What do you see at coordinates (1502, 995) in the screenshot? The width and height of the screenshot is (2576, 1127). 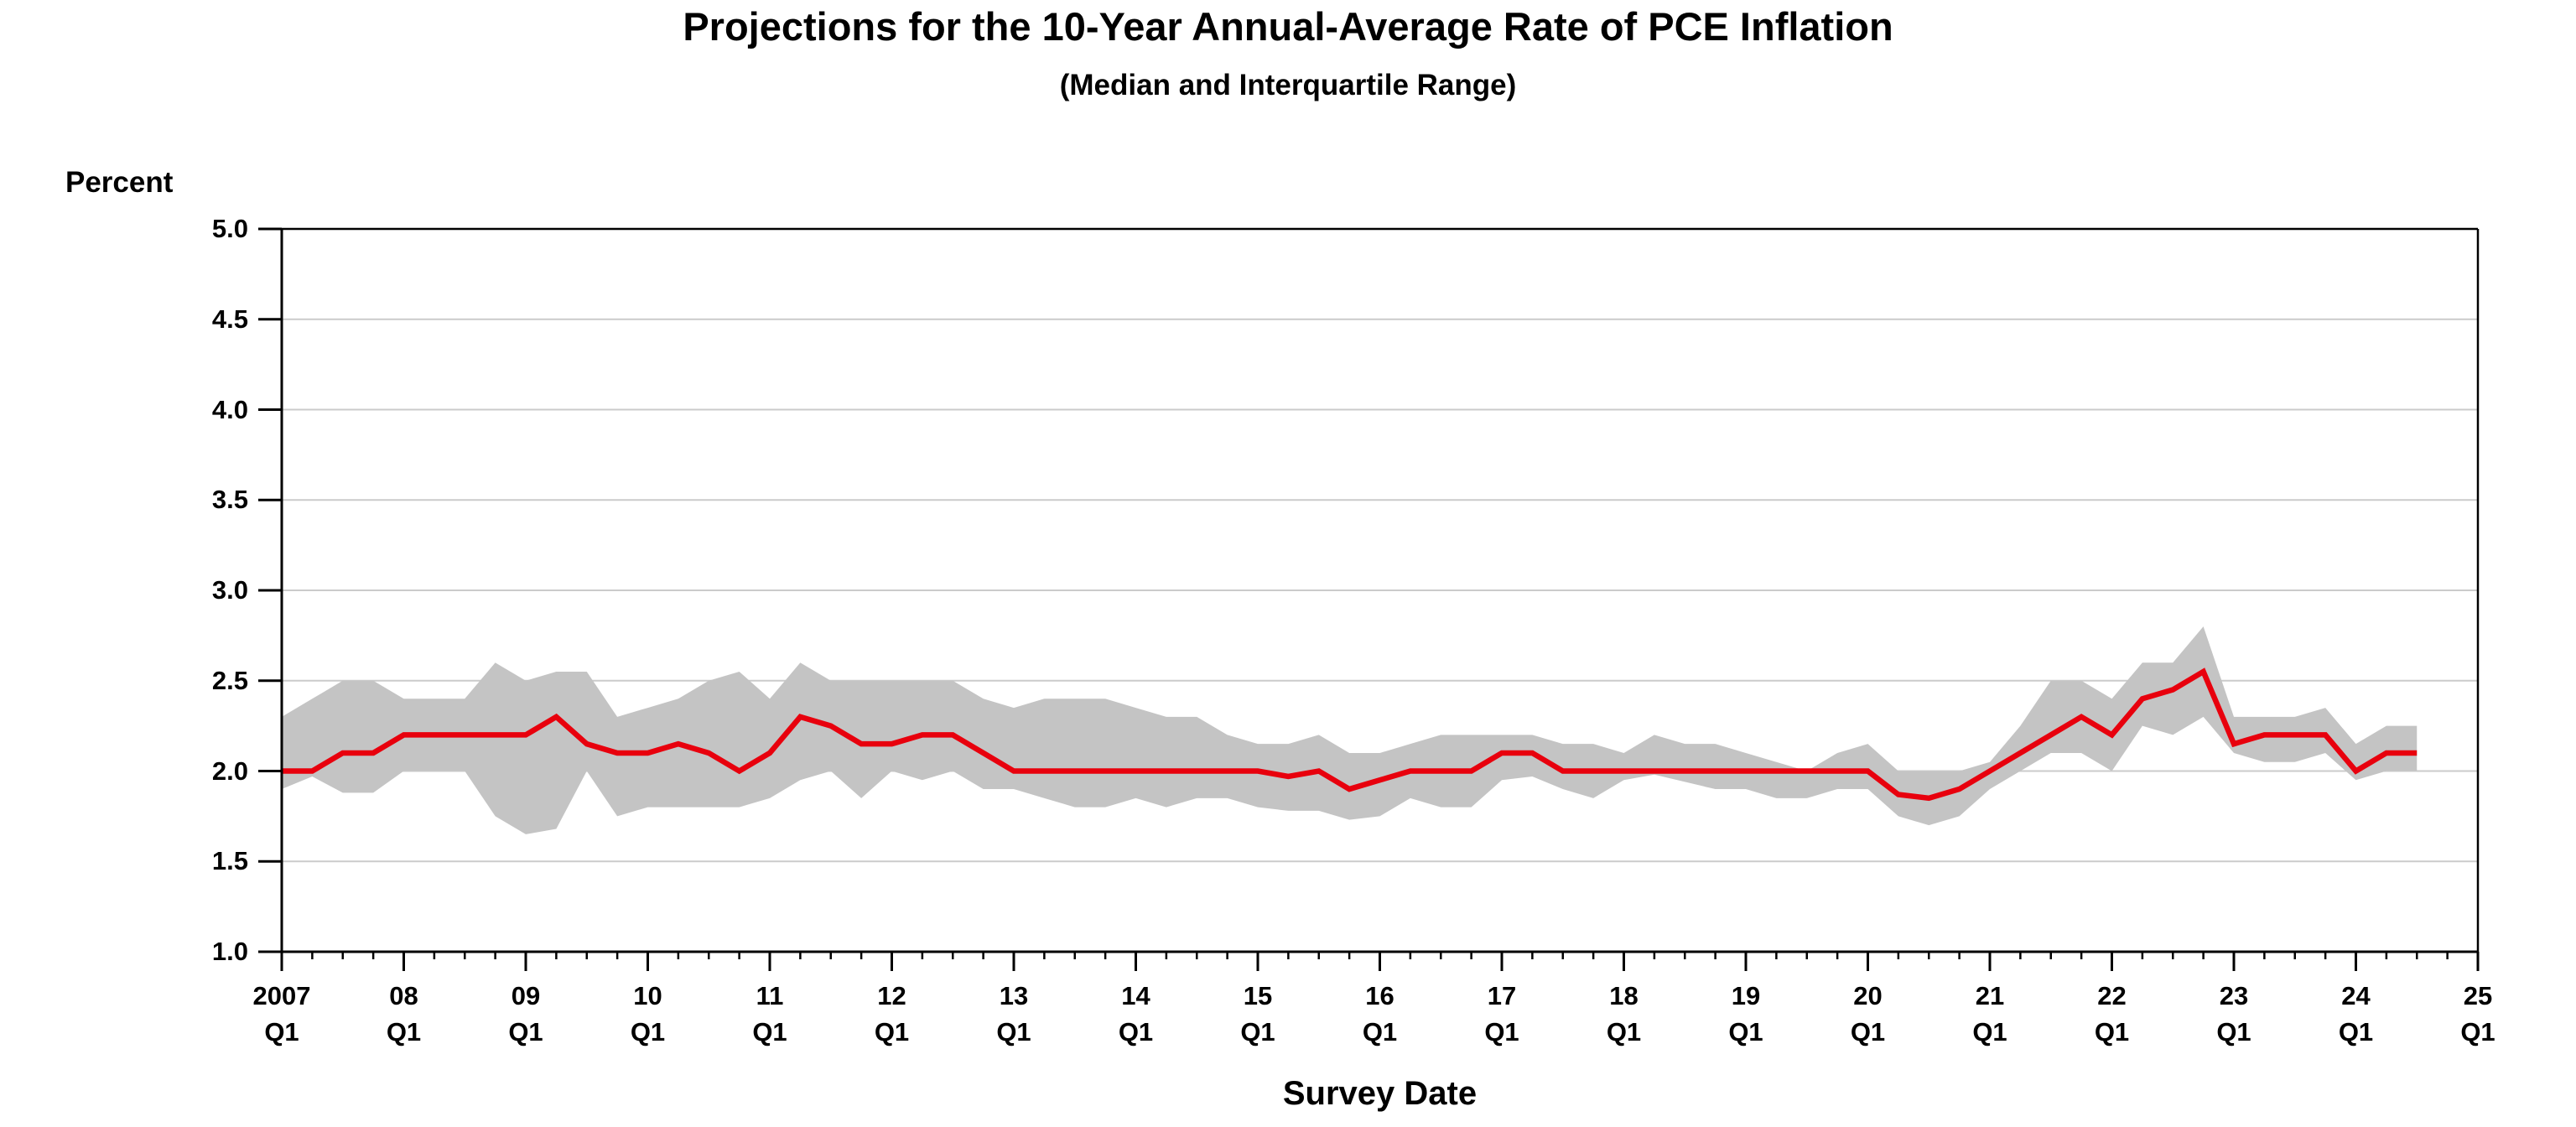 I see `x-tick-year: 17` at bounding box center [1502, 995].